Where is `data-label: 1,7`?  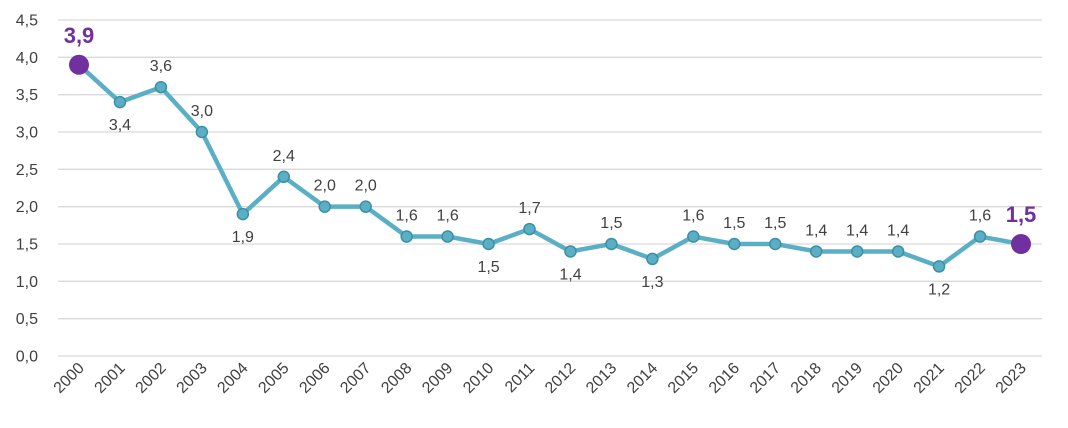 data-label: 1,7 is located at coordinates (529, 208).